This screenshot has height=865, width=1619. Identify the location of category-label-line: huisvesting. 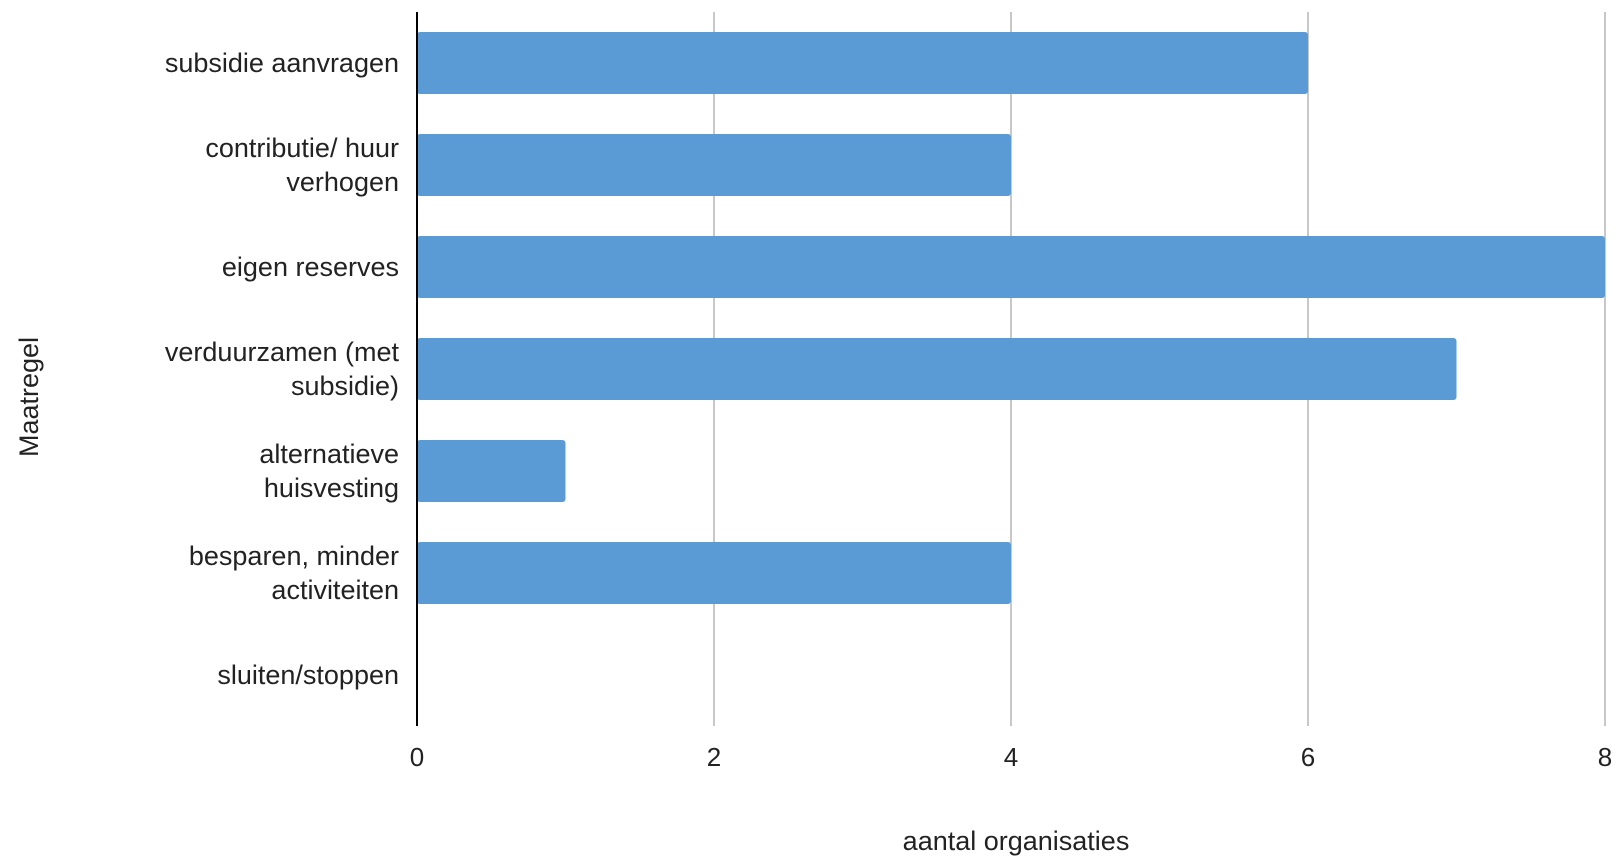
(331, 488).